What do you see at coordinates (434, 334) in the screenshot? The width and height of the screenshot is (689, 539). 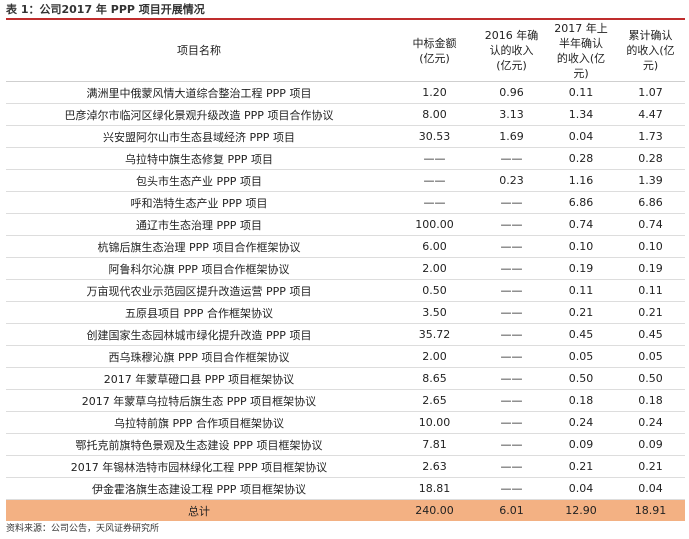 I see `value-cell: 35.72` at bounding box center [434, 334].